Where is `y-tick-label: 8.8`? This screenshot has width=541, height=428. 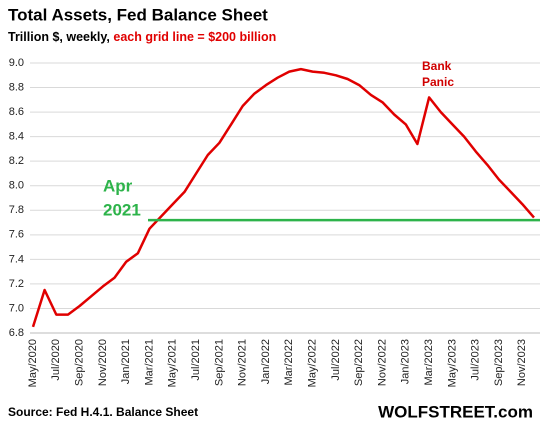 y-tick-label: 8.8 is located at coordinates (16, 87).